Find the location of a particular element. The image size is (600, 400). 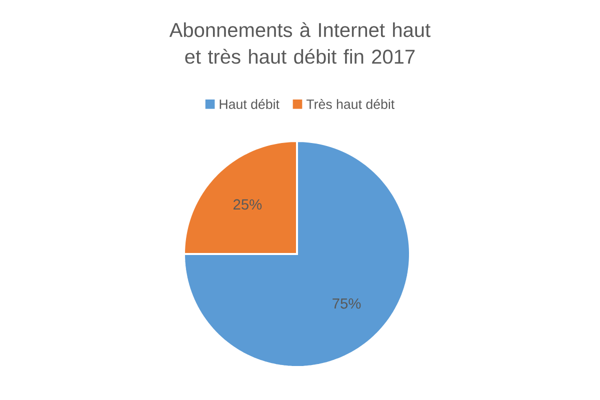

chart-title: Abonnements à Internet haut et très haut débit fin 2017 is located at coordinates (299, 43).